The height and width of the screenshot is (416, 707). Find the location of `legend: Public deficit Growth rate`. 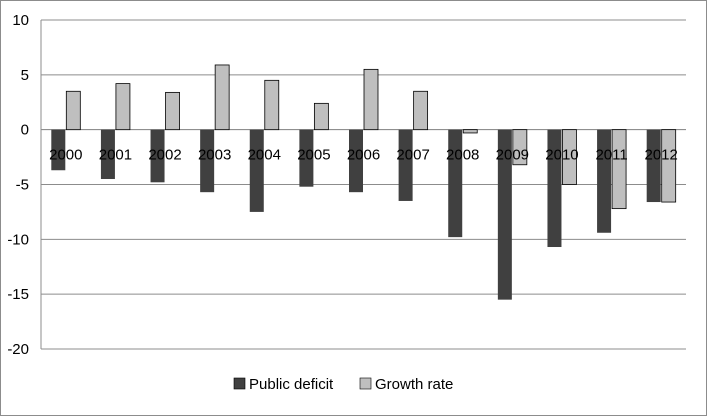

legend: Public deficit Growth rate is located at coordinates (343, 384).